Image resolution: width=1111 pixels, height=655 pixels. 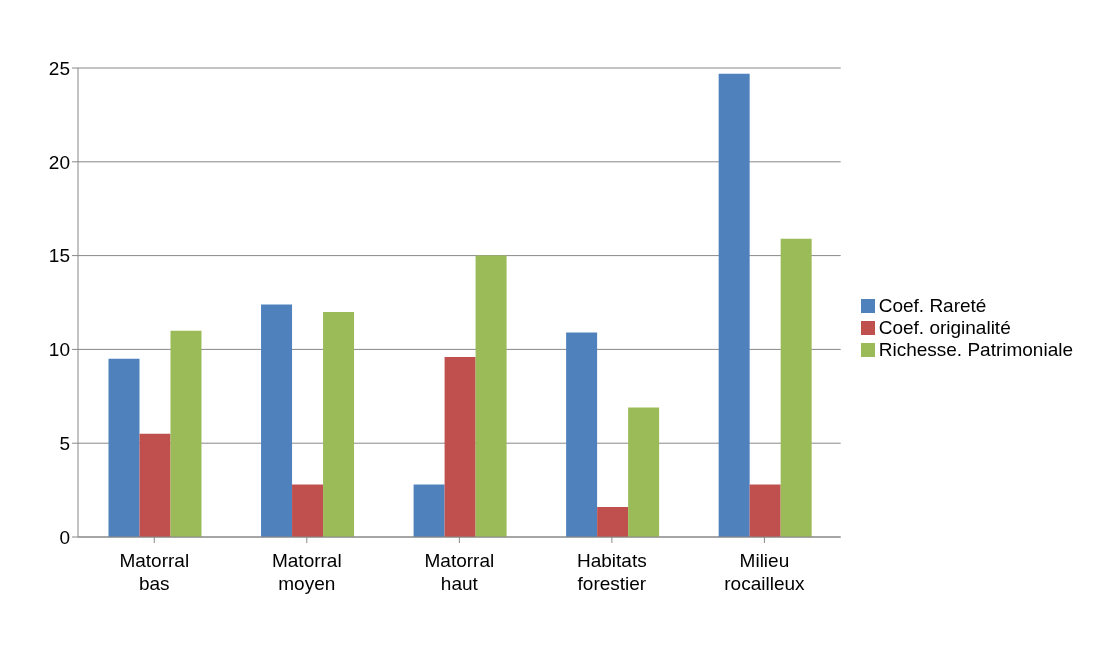 I want to click on legend-label: Coef. Rareté, so click(x=932, y=305).